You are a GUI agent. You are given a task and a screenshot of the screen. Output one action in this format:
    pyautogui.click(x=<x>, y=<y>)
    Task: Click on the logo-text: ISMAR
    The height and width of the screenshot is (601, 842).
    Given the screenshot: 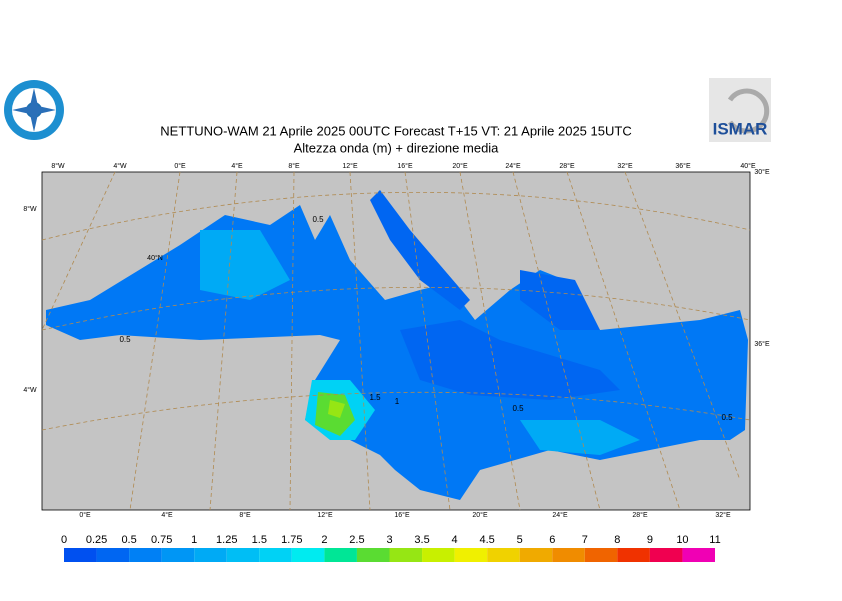 What is the action you would take?
    pyautogui.click(x=740, y=128)
    